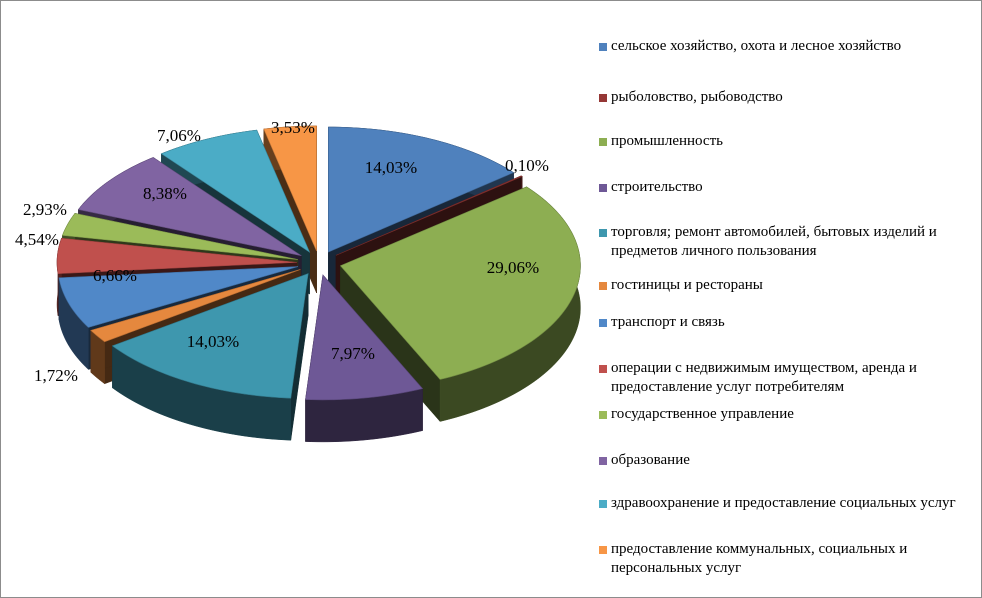 The height and width of the screenshot is (598, 982). I want to click on legend-item-6: гостиницы и рестораны, so click(681, 285).